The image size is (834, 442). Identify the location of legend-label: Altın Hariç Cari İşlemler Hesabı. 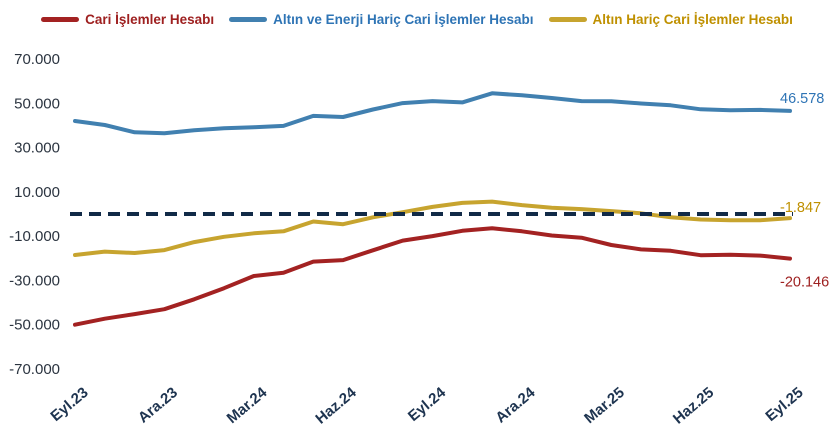
(692, 19).